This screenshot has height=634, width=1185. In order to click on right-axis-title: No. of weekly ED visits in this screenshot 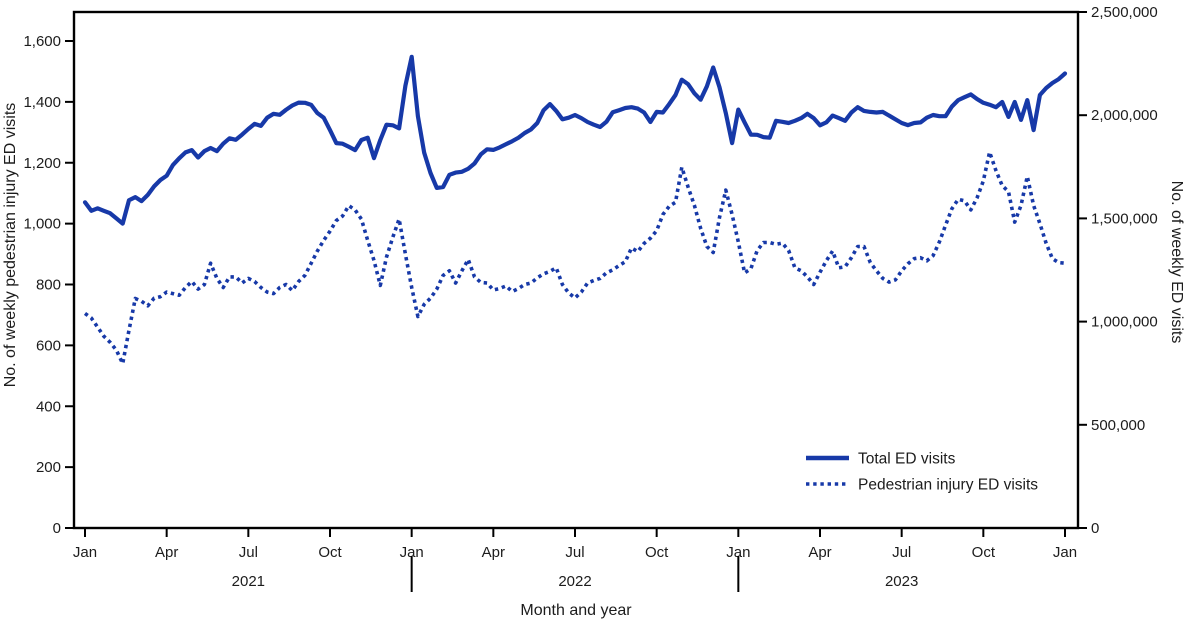, I will do `click(1176, 262)`.